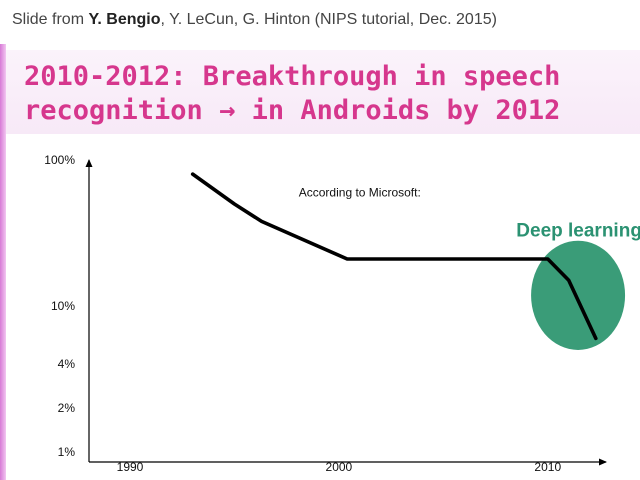 This screenshot has width=640, height=480. I want to click on x-axis-arrowhead, so click(603, 462).